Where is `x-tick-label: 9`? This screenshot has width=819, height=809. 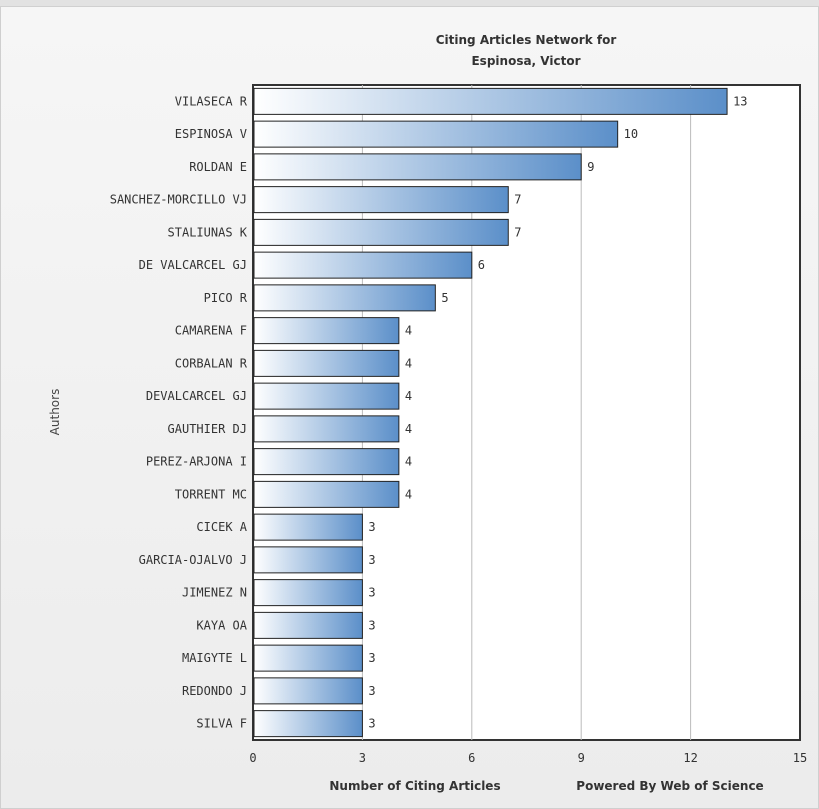 x-tick-label: 9 is located at coordinates (581, 758).